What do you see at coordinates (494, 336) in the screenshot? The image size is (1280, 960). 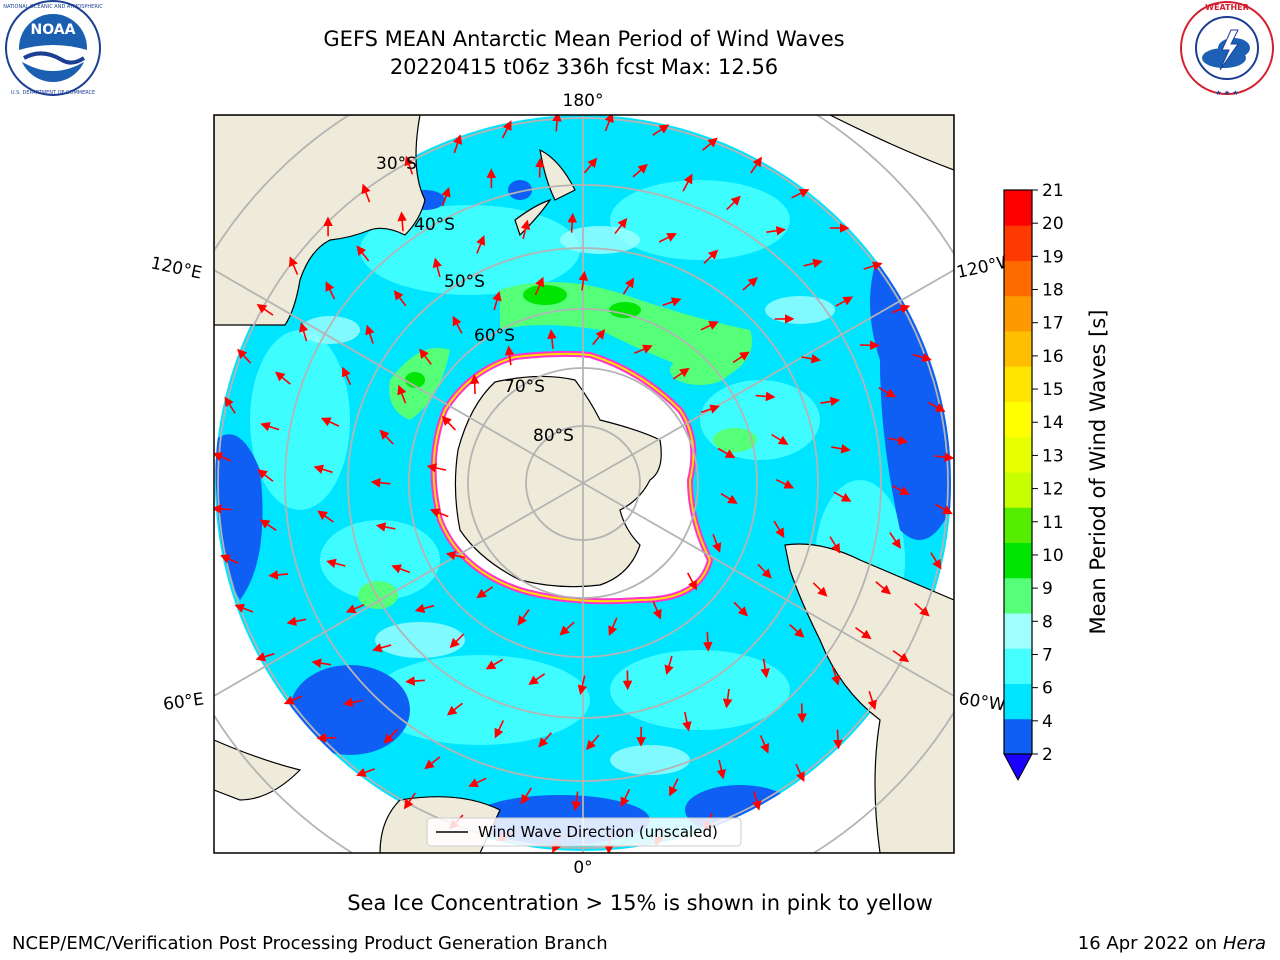 I see `lat-label-60s: 60°S` at bounding box center [494, 336].